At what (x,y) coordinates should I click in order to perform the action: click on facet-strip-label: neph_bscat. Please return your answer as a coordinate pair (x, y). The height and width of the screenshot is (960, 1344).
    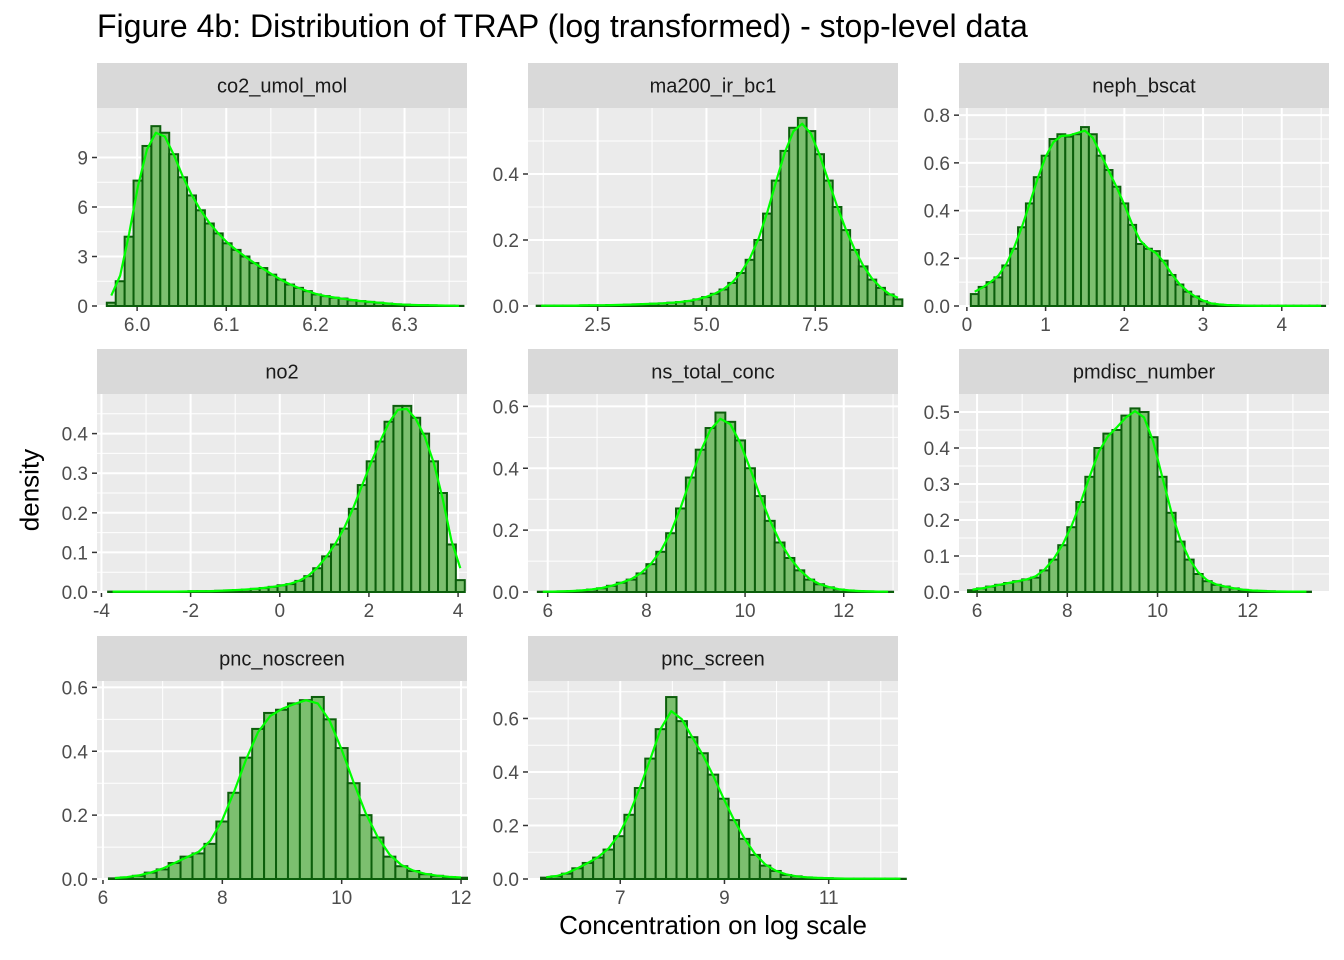
    Looking at the image, I should click on (1144, 87).